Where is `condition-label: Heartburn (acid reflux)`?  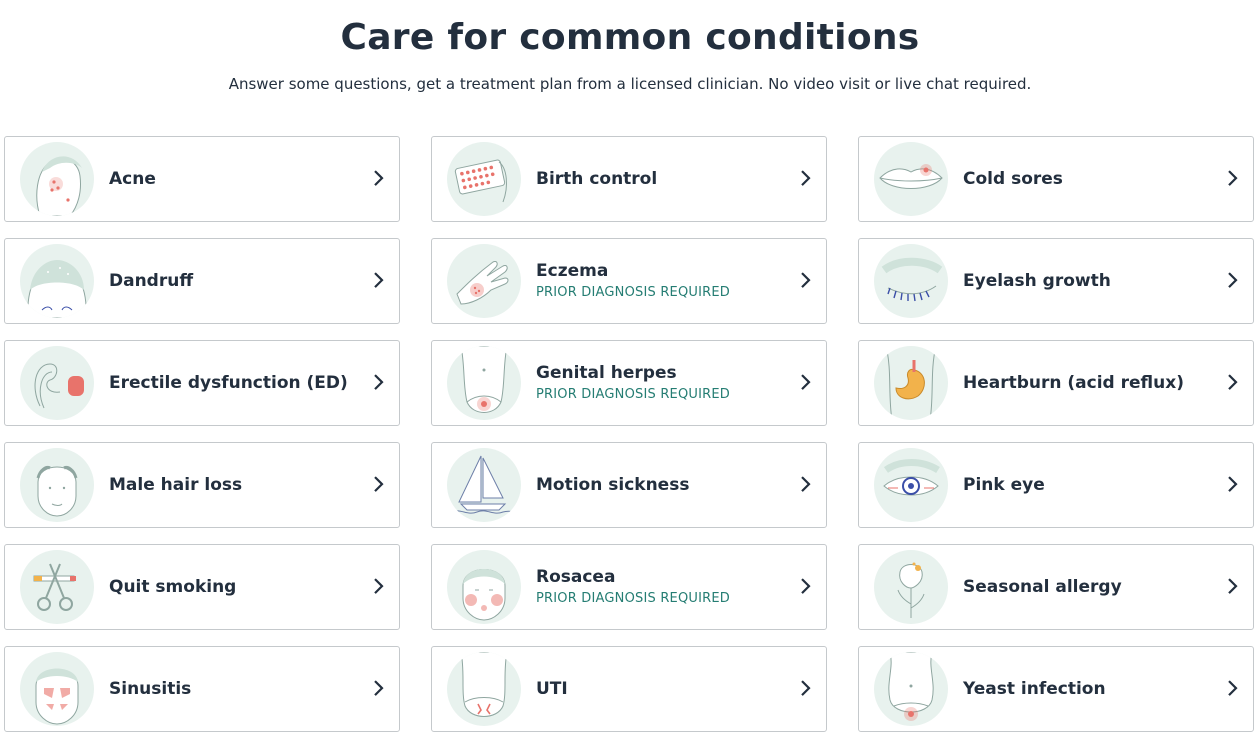 condition-label: Heartburn (acid reflux) is located at coordinates (1073, 383).